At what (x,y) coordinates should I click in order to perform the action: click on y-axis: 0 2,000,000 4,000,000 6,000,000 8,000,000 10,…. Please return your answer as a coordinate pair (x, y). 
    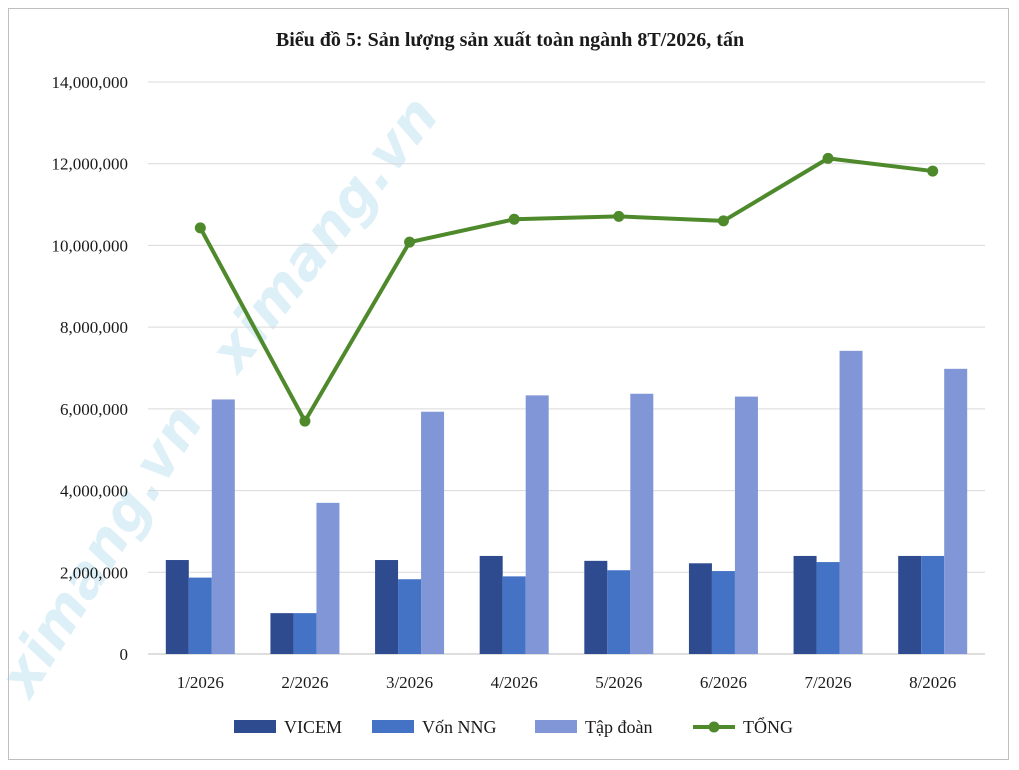
    Looking at the image, I should click on (90, 368).